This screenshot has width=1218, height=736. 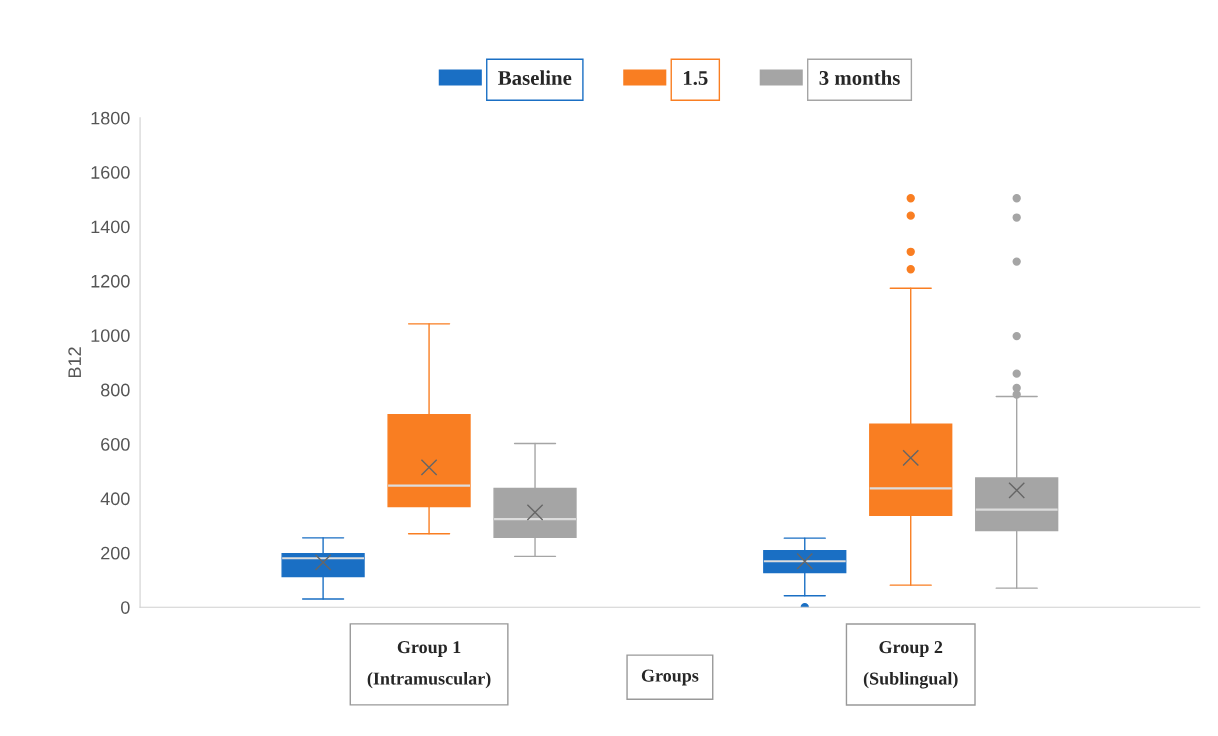 What do you see at coordinates (535, 77) in the screenshot?
I see `legend-label: Baseline` at bounding box center [535, 77].